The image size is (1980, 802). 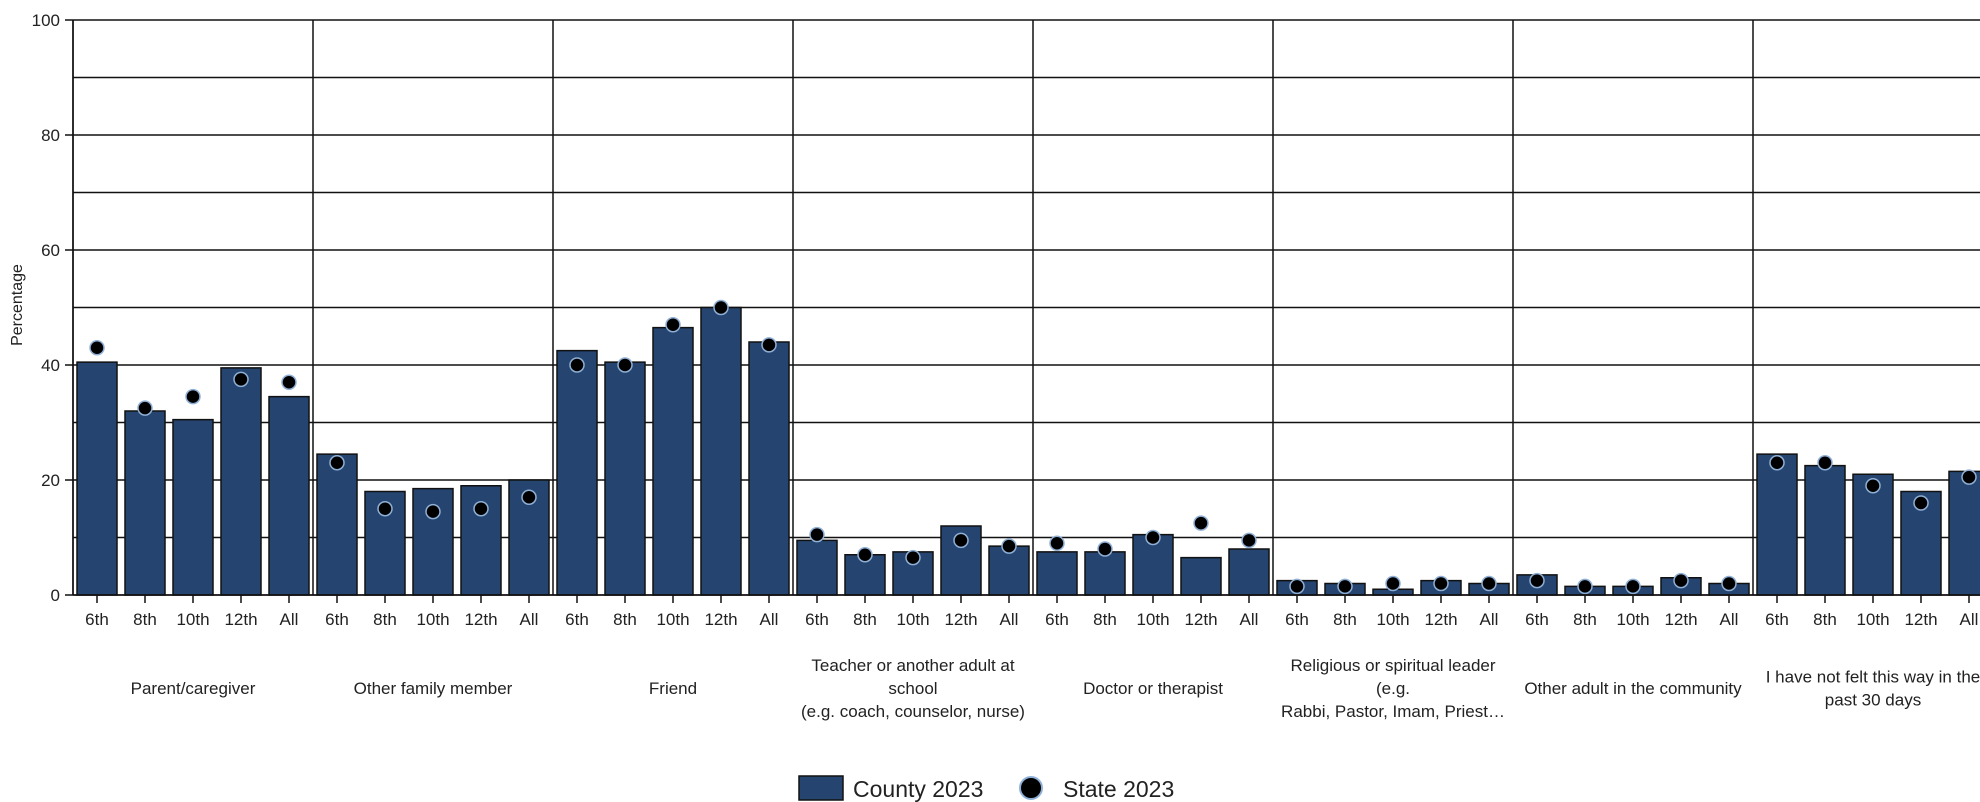 I want to click on group-label-line: Other adult in the community, so click(x=1633, y=688).